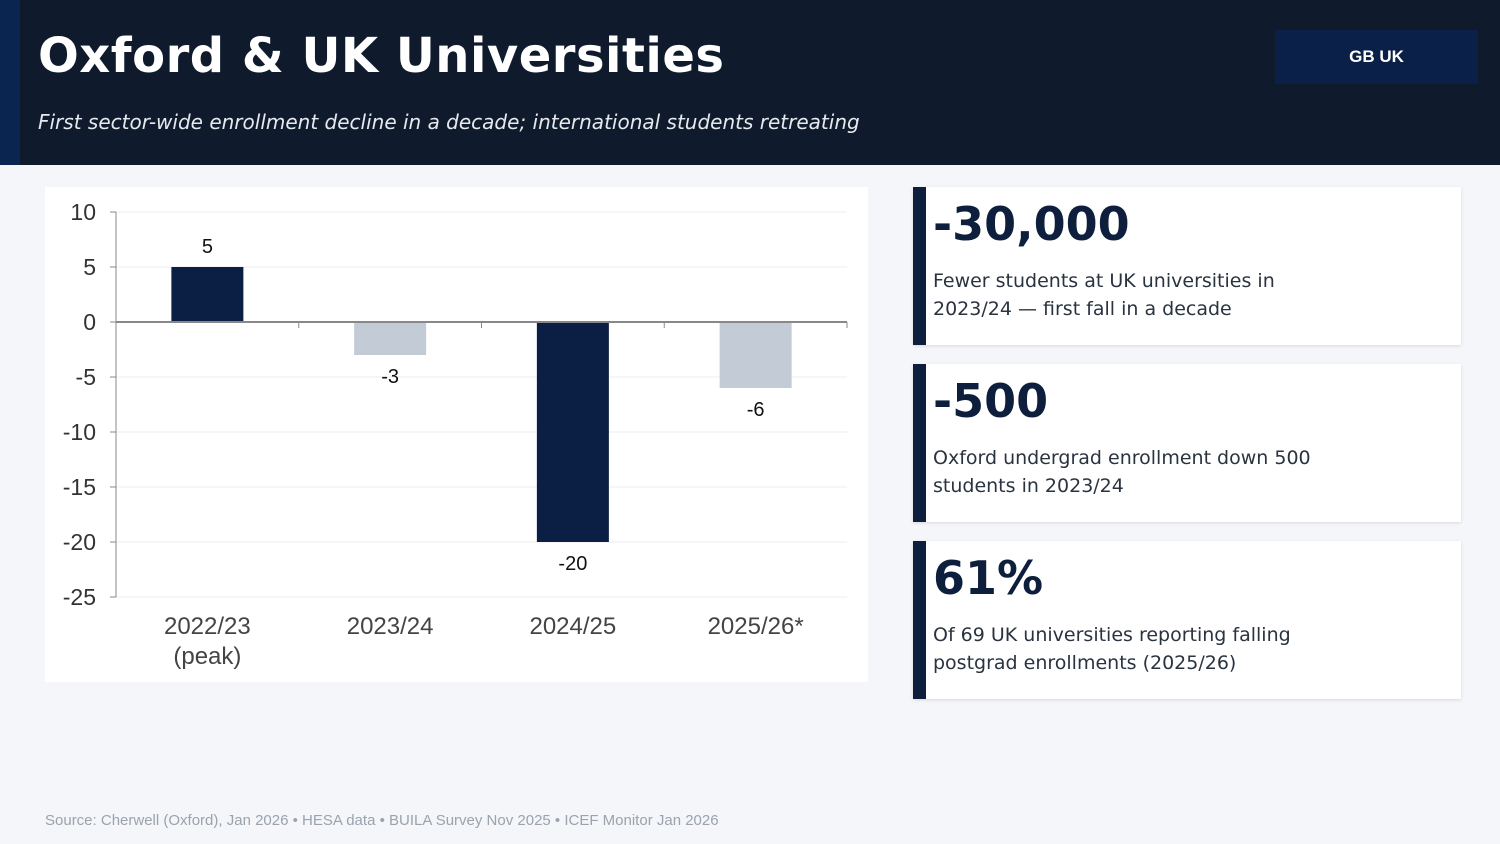 Image resolution: width=1500 pixels, height=844 pixels. What do you see at coordinates (991, 401) in the screenshot?
I see `stat-value: -500` at bounding box center [991, 401].